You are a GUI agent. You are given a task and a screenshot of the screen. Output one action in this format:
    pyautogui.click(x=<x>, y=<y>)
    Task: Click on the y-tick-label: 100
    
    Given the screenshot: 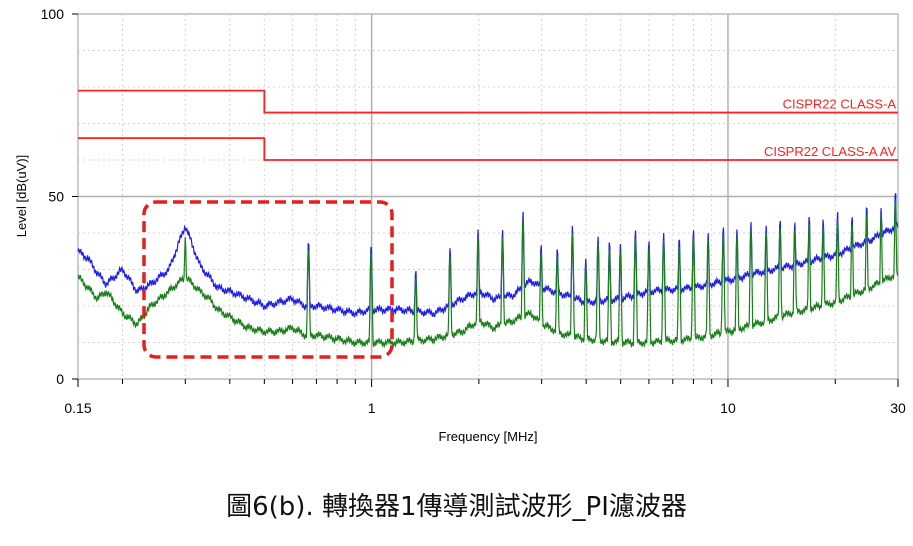 What is the action you would take?
    pyautogui.click(x=53, y=14)
    